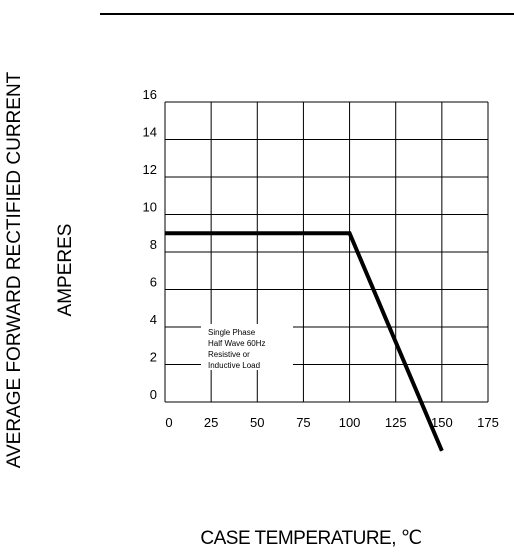 Image resolution: width=514 pixels, height=552 pixels. I want to click on y-tick-labels: 0 2 4 6 8 10 12 14 16, so click(150, 244).